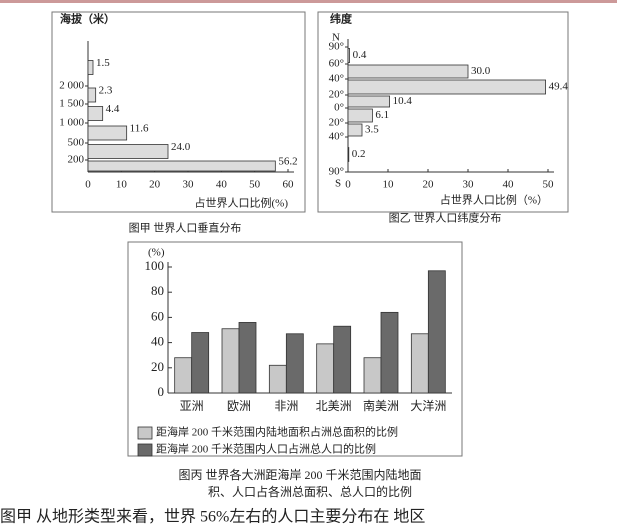 The width and height of the screenshot is (617, 528). I want to click on y-boundary-label: 0°, so click(339, 108).